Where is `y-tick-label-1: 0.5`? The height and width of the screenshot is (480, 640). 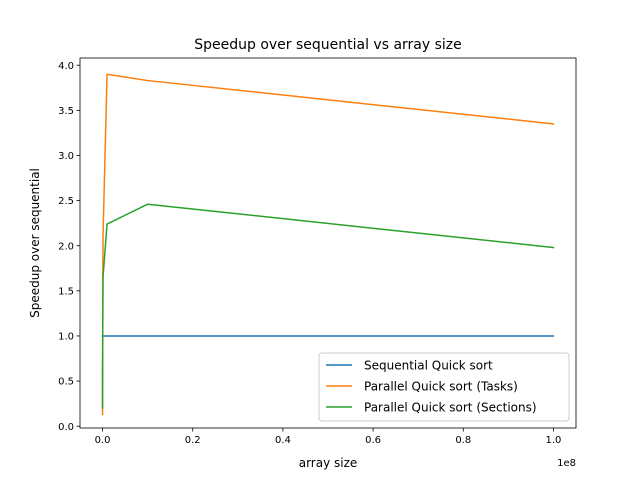
y-tick-label-1: 0.5 is located at coordinates (66, 382).